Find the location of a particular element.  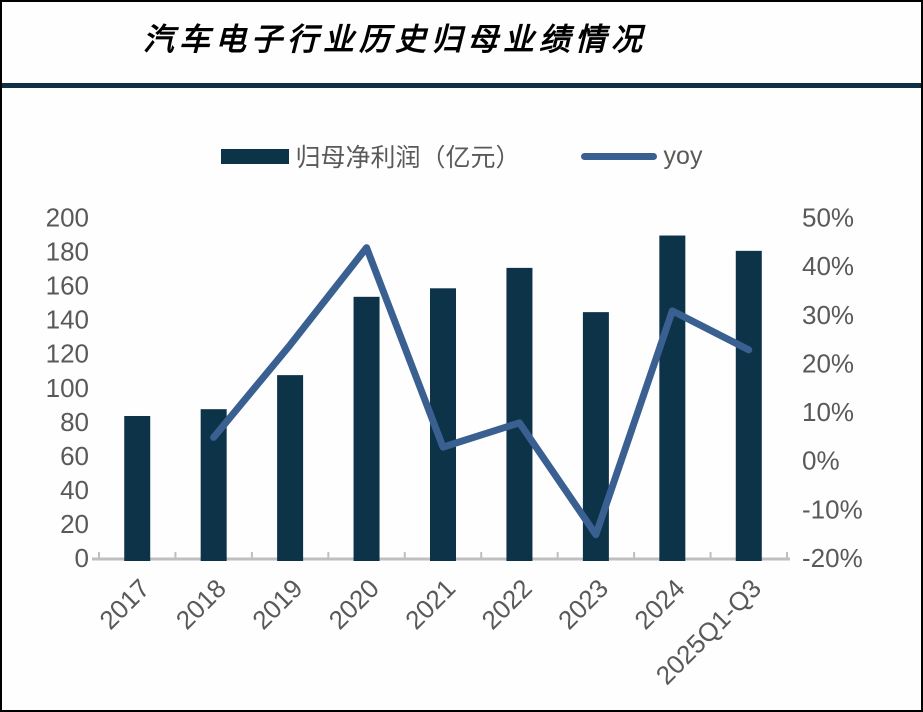

y-axis-left-tick-label: 20 is located at coordinates (74, 524).